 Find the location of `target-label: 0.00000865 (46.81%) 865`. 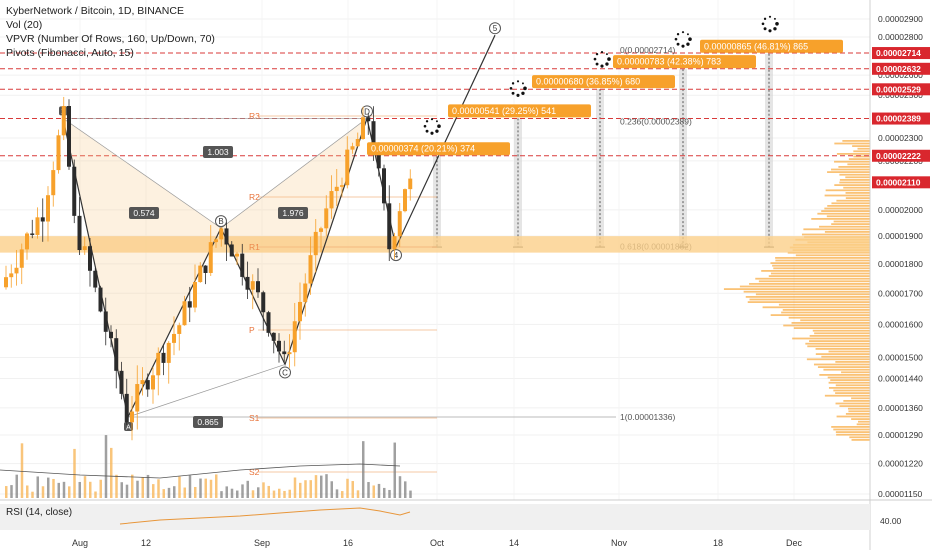

target-label: 0.00000865 (46.81%) 865 is located at coordinates (756, 46).